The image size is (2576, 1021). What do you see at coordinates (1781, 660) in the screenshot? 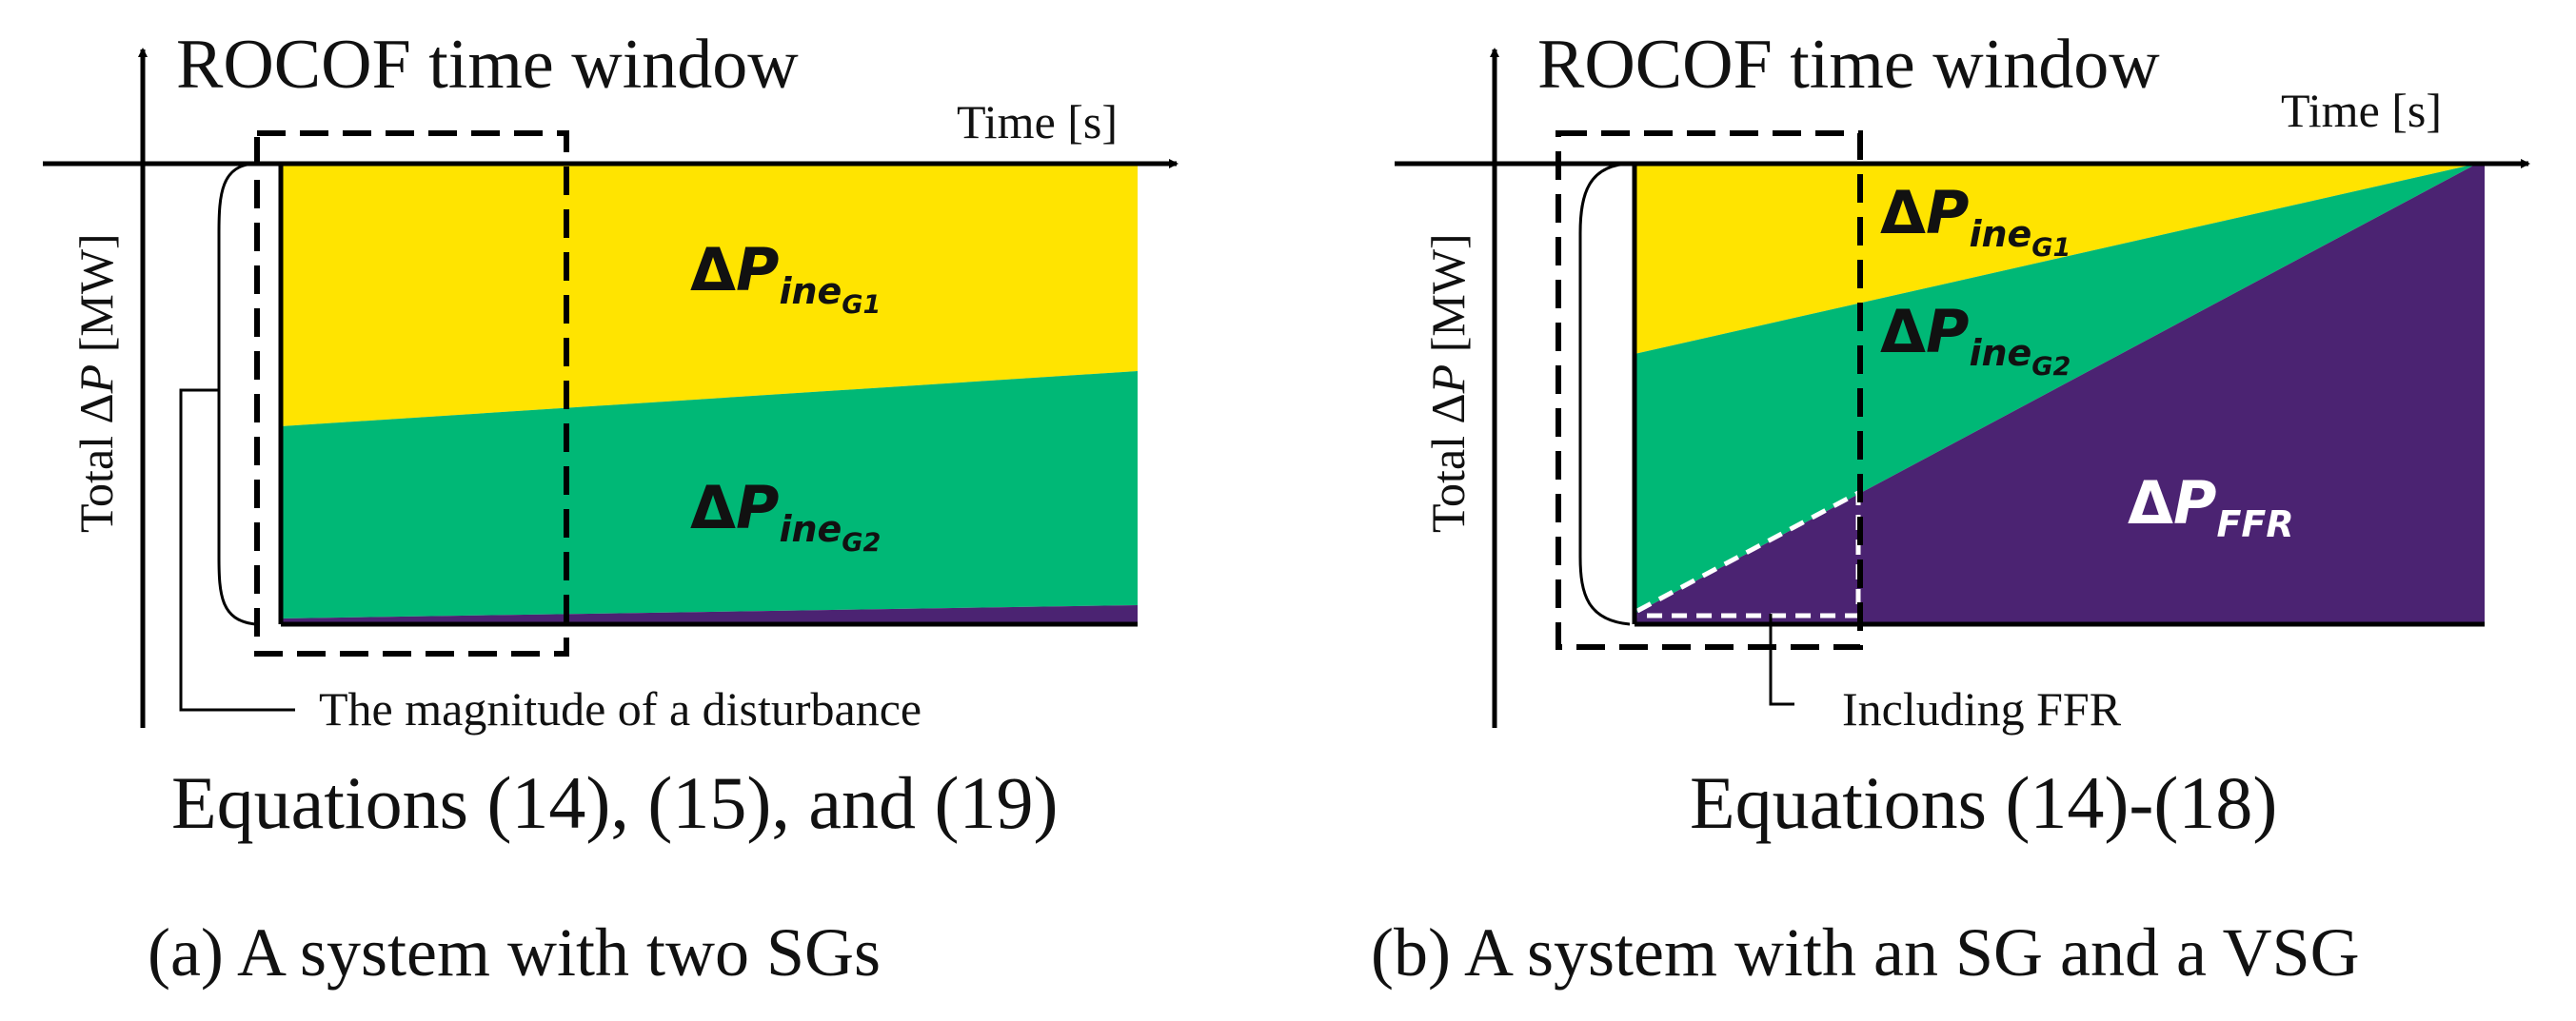
I see `annotation-leader-b` at bounding box center [1781, 660].